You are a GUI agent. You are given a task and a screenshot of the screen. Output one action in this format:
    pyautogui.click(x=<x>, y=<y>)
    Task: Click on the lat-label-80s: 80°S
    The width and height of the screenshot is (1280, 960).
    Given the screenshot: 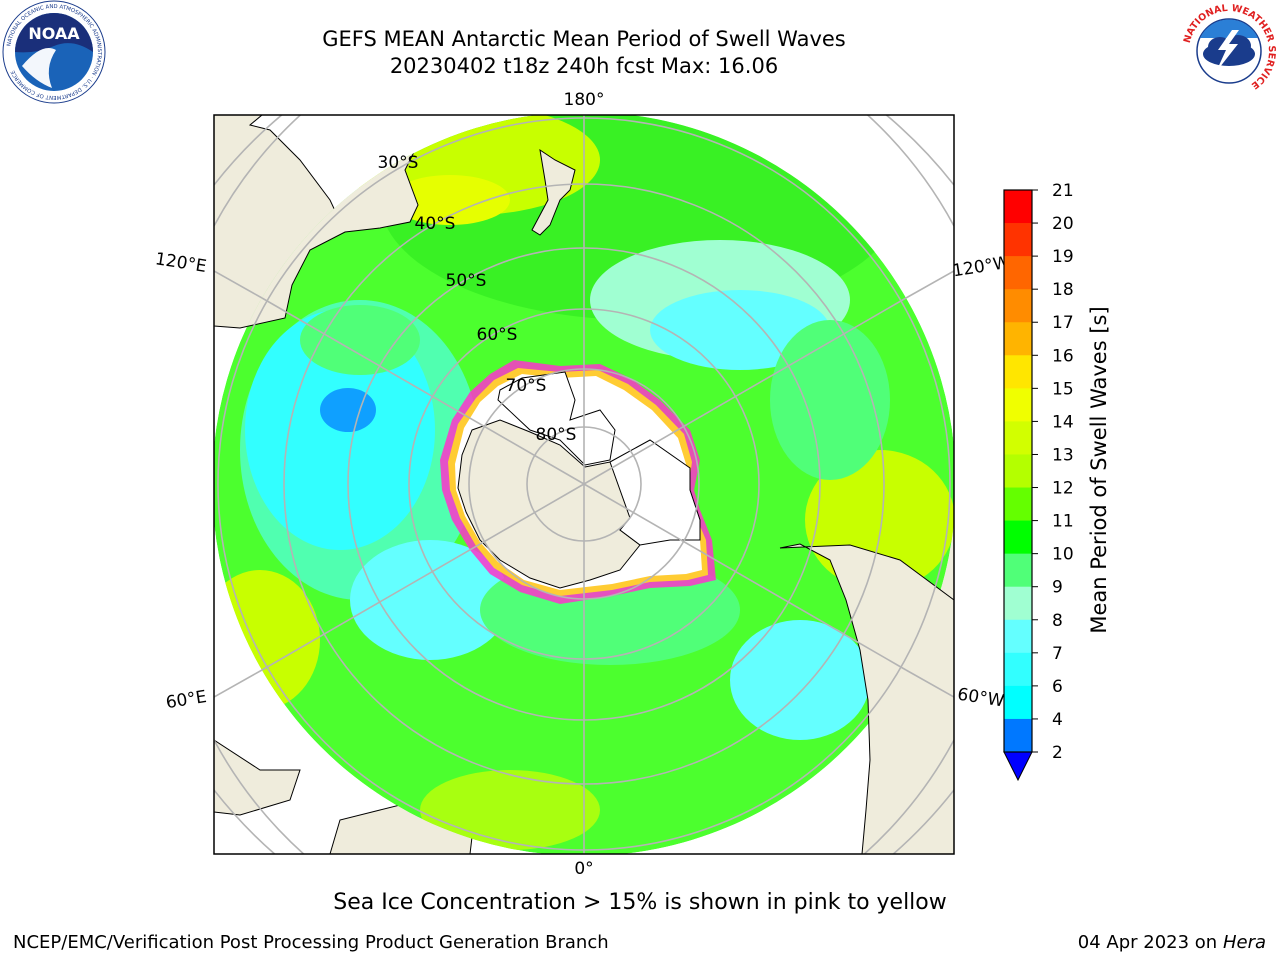 What is the action you would take?
    pyautogui.click(x=556, y=435)
    